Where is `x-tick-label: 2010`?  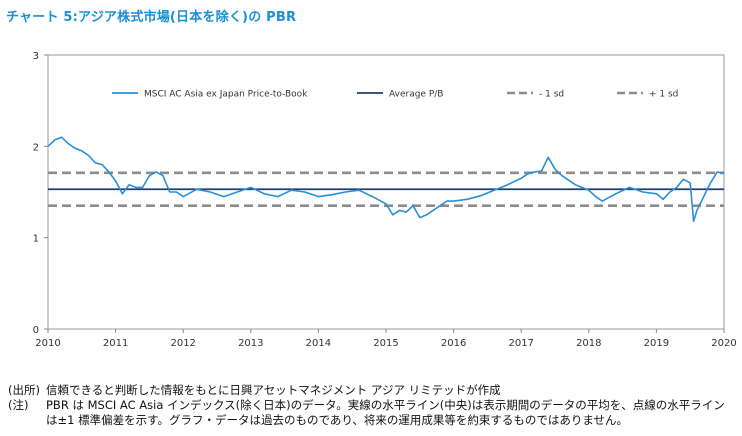
x-tick-label: 2010 is located at coordinates (47, 343).